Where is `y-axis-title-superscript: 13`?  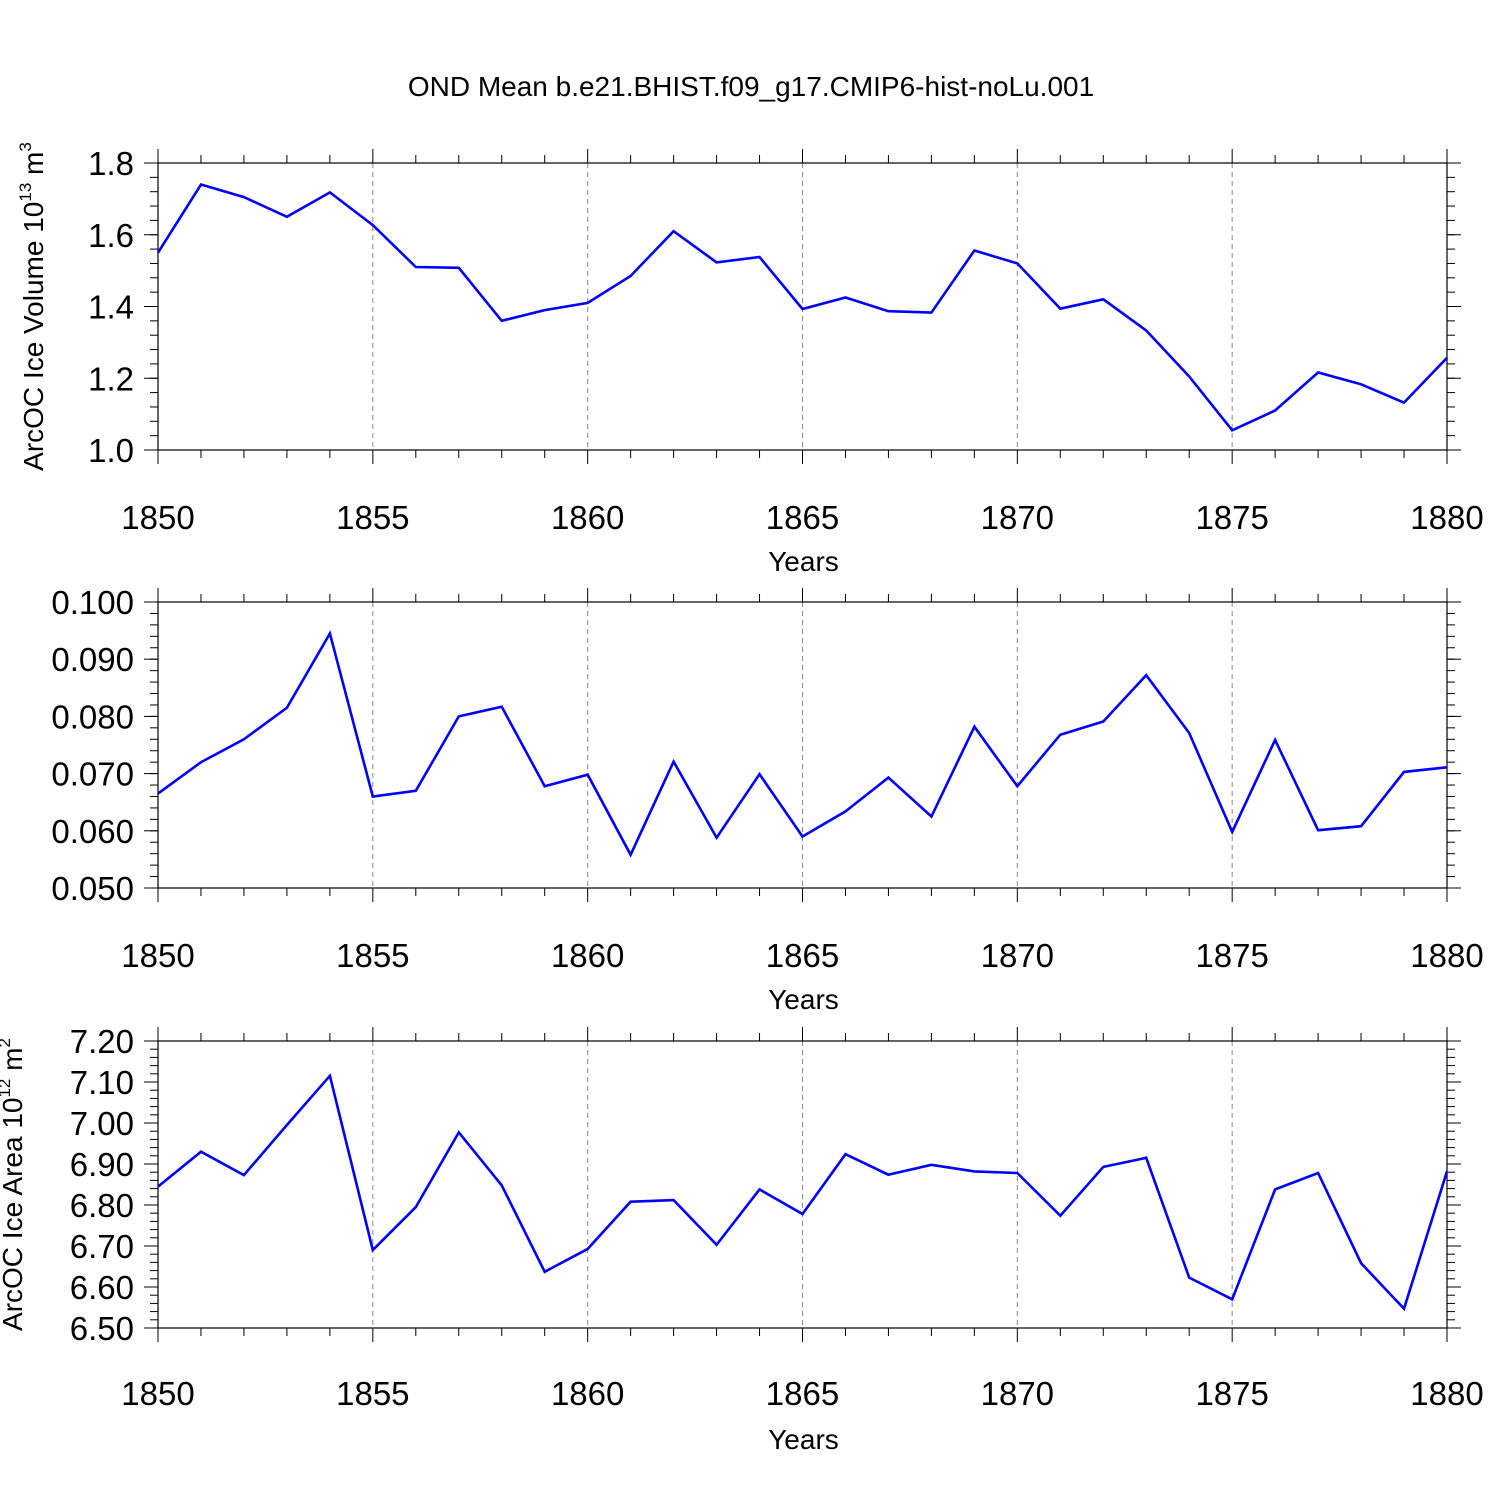 y-axis-title-superscript: 13 is located at coordinates (25, 192).